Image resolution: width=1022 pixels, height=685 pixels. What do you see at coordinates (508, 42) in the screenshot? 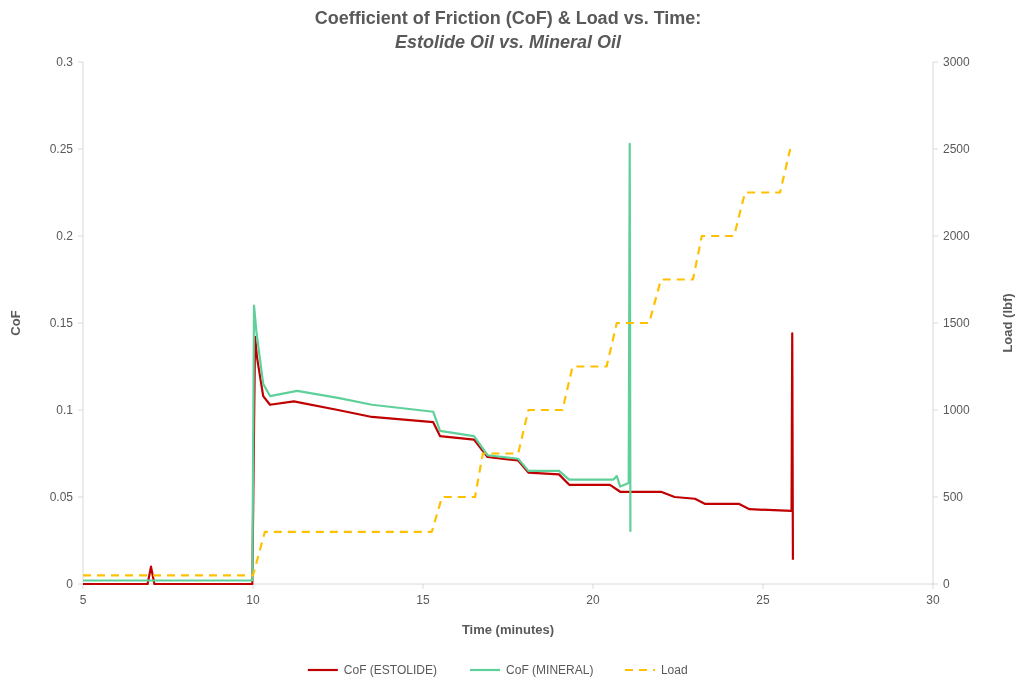
I see `chart-subtitle: Estolide Oil vs. Mineral Oil` at bounding box center [508, 42].